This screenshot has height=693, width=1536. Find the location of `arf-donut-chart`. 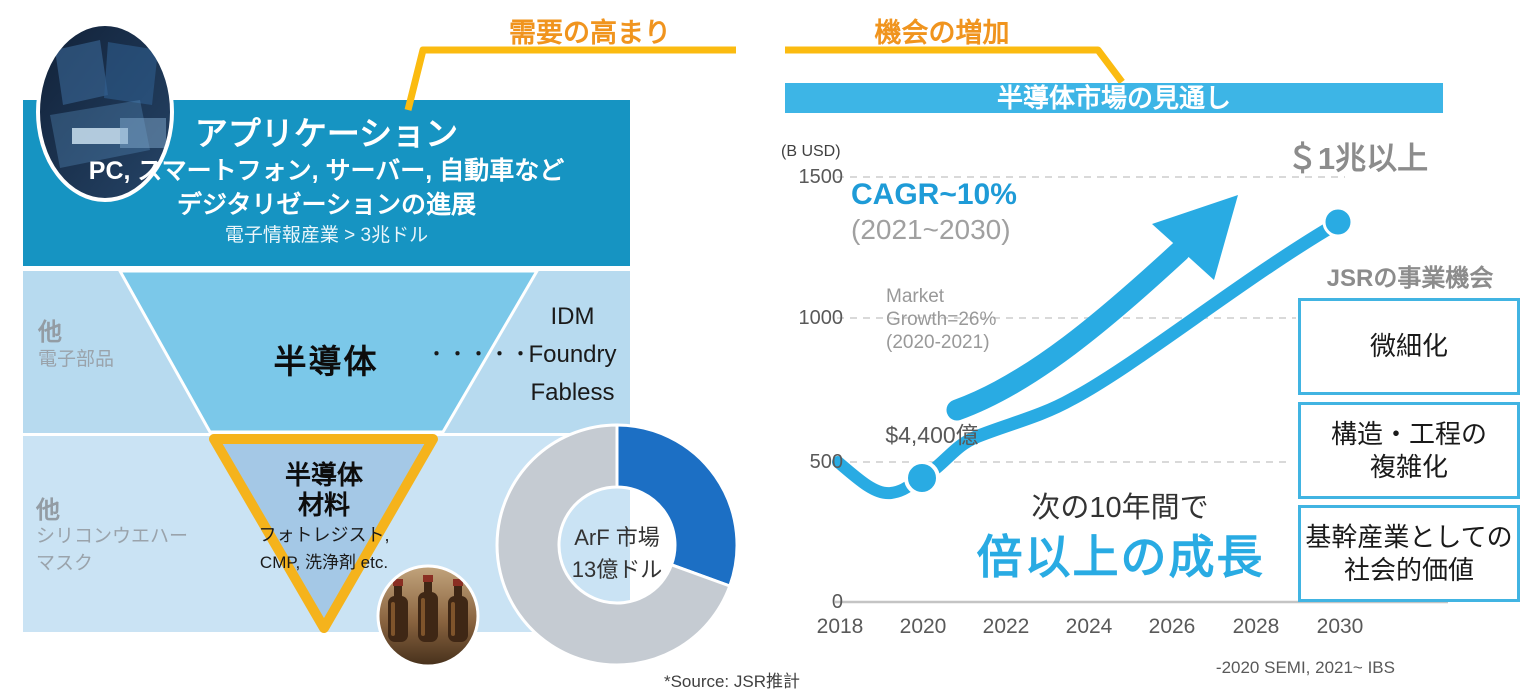

arf-donut-chart is located at coordinates (617, 545).